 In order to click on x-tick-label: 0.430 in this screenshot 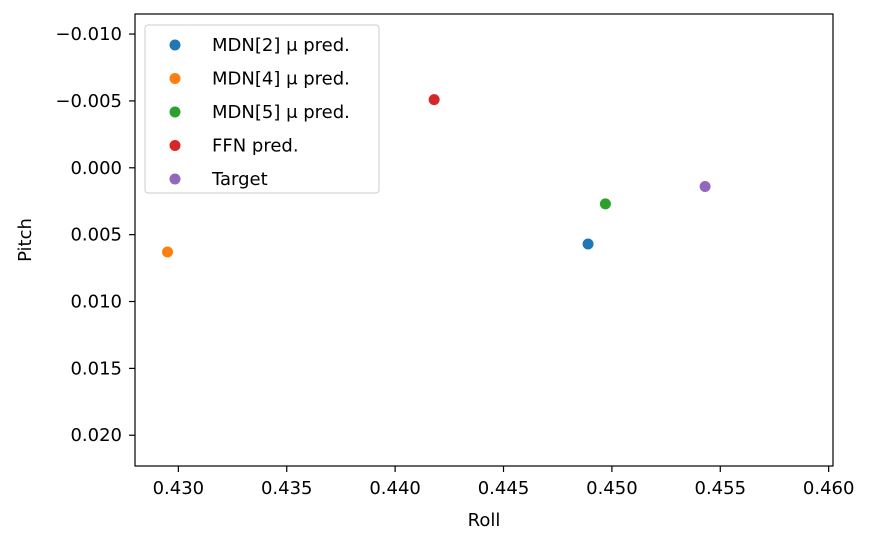, I will do `click(179, 488)`.